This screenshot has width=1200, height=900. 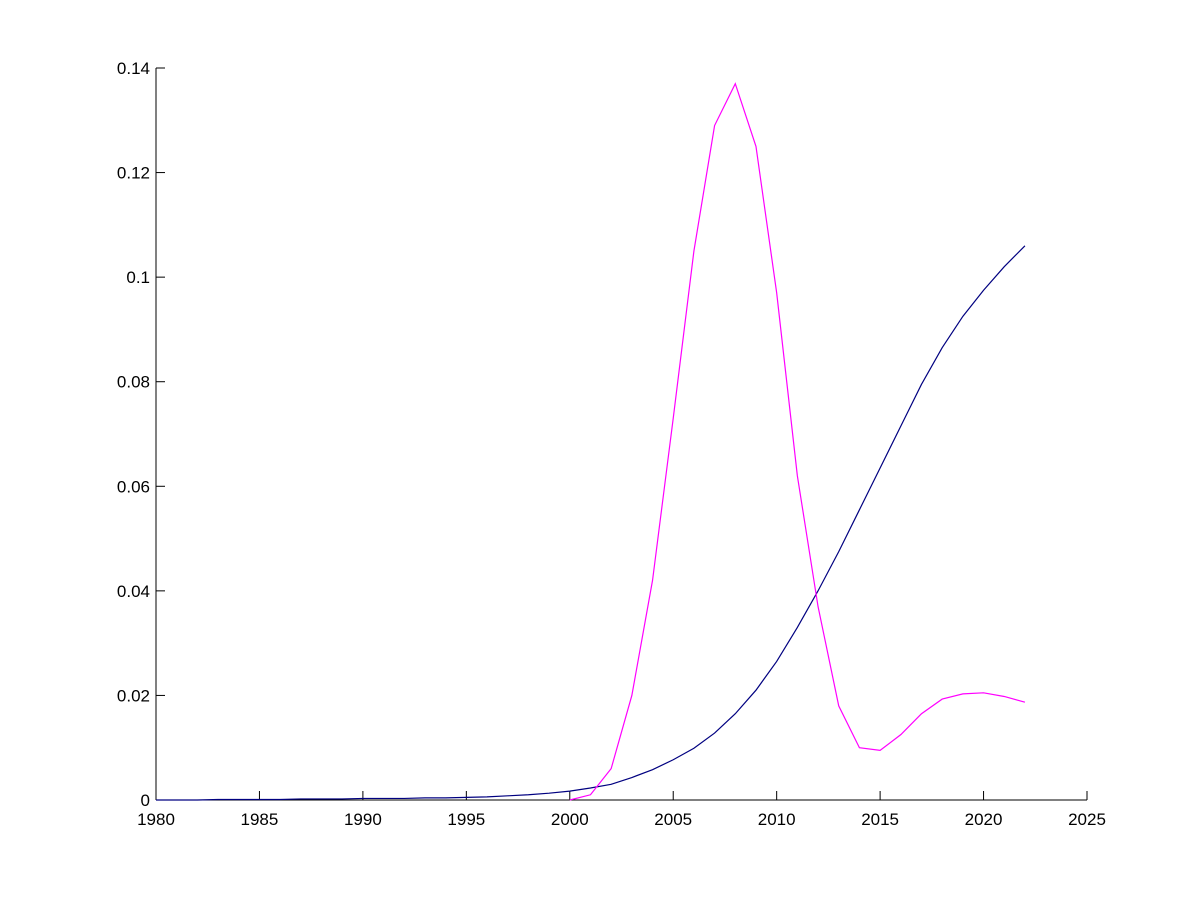 What do you see at coordinates (570, 819) in the screenshot?
I see `x-tick-label: 2000` at bounding box center [570, 819].